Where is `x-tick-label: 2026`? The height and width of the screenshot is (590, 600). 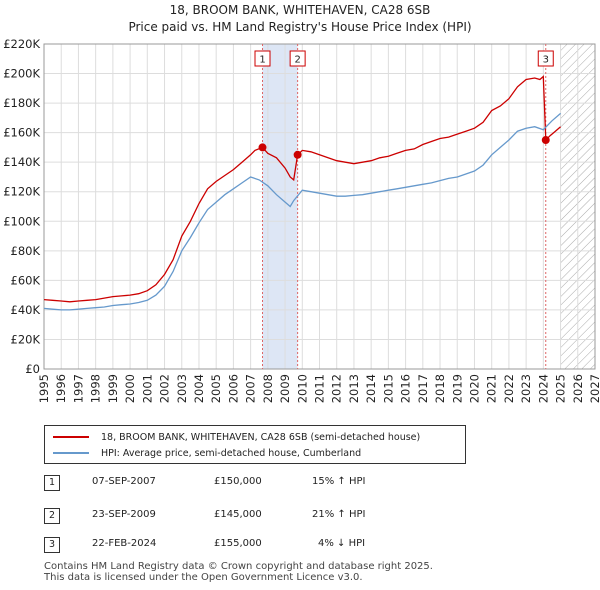
x-tick-label: 2026 is located at coordinates (578, 388).